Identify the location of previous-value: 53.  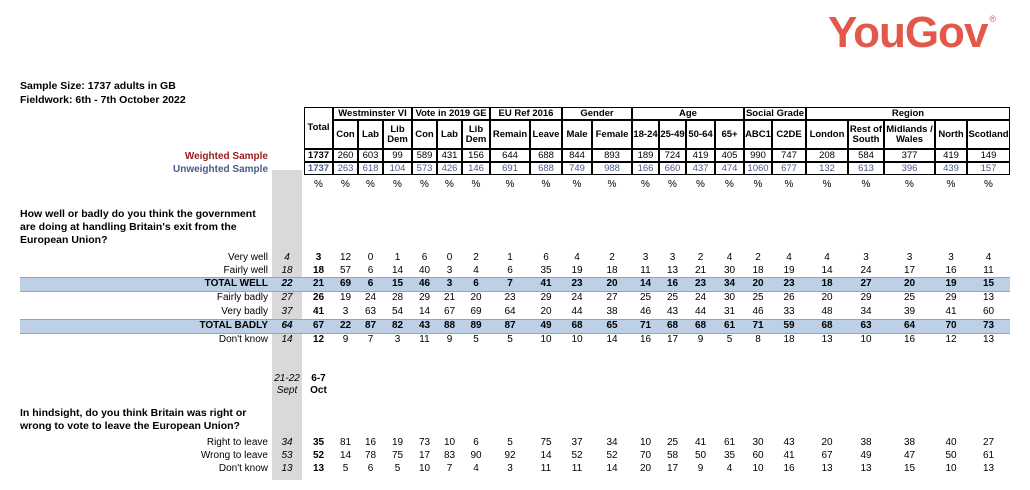
(287, 455).